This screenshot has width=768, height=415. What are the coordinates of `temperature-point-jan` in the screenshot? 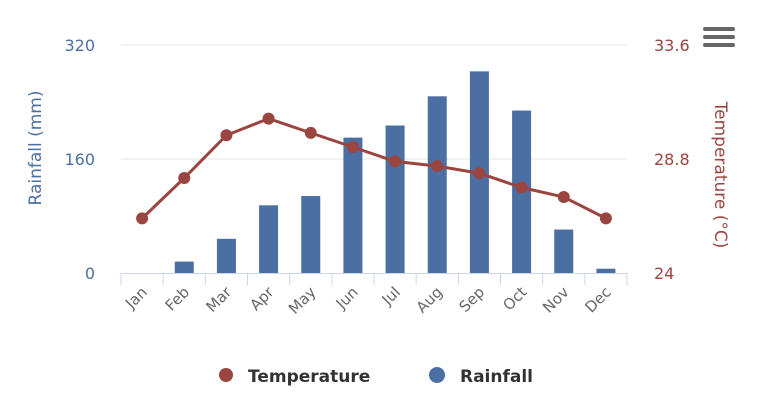 It's located at (142, 218).